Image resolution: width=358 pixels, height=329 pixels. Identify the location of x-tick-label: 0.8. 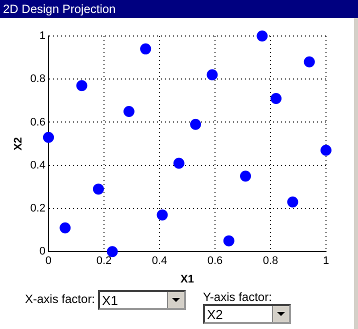
(270, 261).